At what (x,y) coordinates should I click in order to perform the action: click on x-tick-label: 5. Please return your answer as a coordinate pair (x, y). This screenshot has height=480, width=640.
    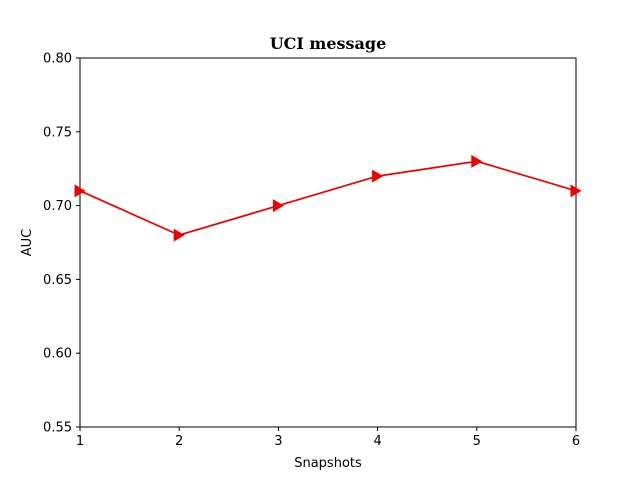
    Looking at the image, I should click on (477, 441).